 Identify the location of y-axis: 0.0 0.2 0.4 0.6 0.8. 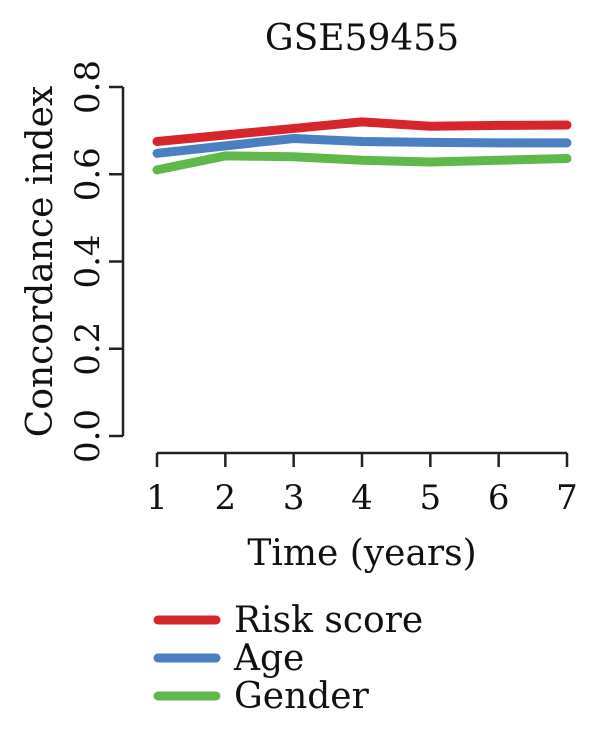
(96, 261).